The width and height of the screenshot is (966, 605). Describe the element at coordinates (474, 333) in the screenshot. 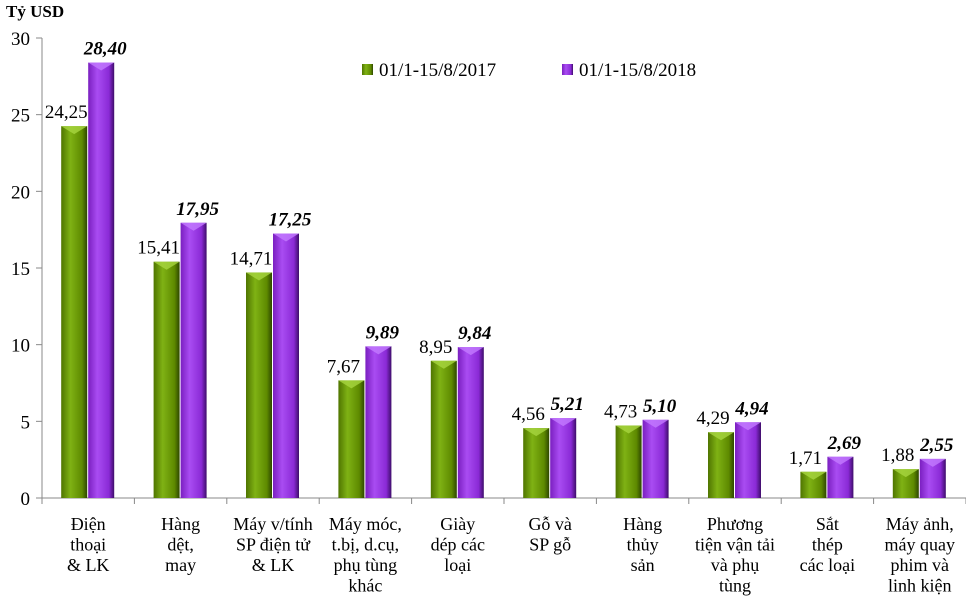

I see `data-label: 9,84` at that location.